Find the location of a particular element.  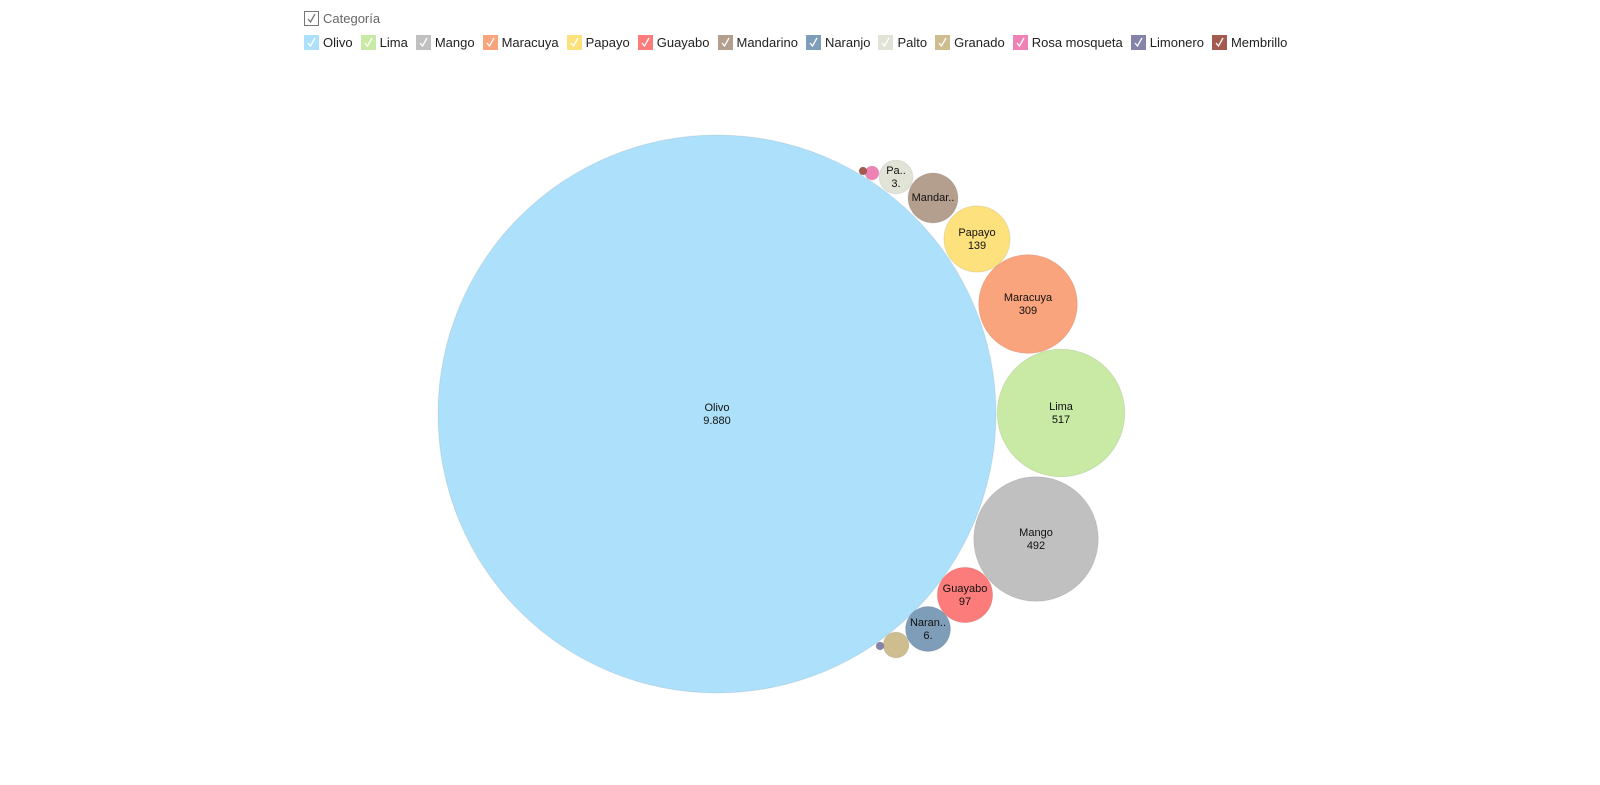

legend-label: Palto is located at coordinates (912, 42).